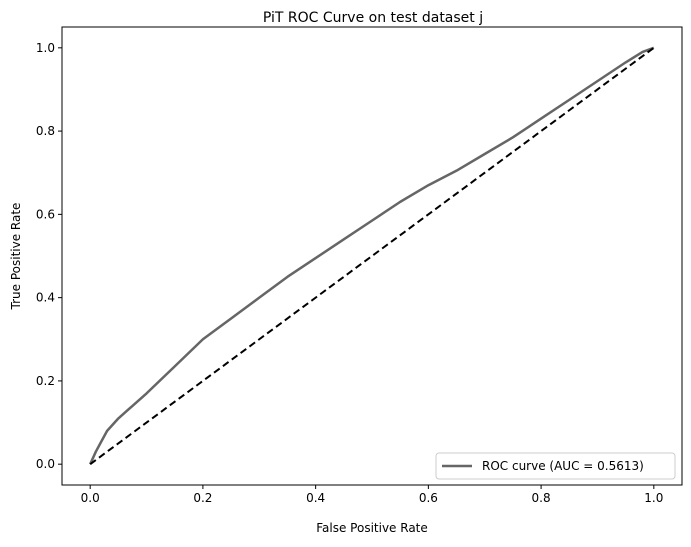  I want to click on x-tick-label: 1.0, so click(653, 498).